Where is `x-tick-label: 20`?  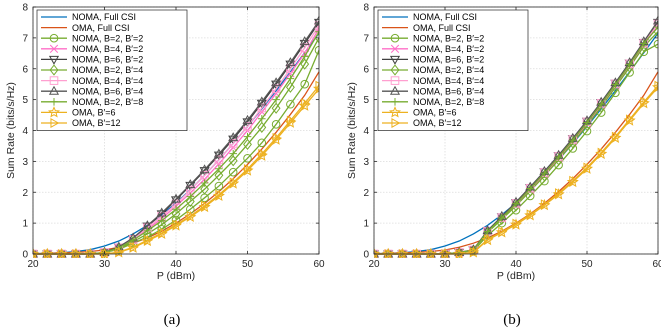
x-tick-label: 20 is located at coordinates (33, 264).